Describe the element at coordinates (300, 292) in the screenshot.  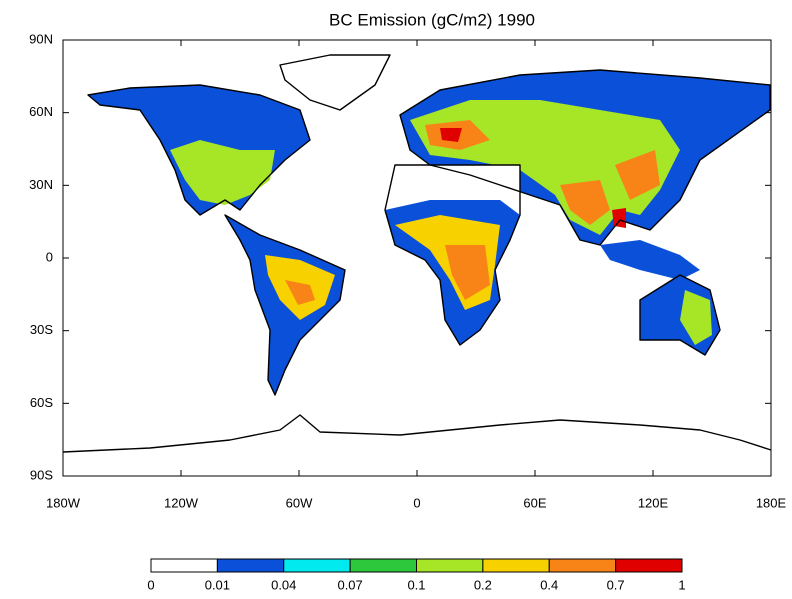
I see `south-america-peak` at that location.